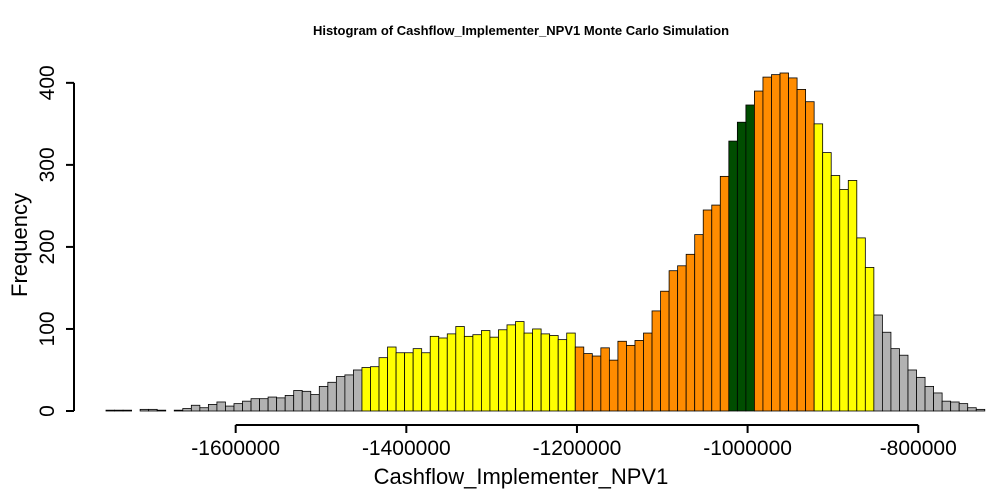 This screenshot has height=500, width=1000. What do you see at coordinates (235, 448) in the screenshot?
I see `x-tick-label: -1600000` at bounding box center [235, 448].